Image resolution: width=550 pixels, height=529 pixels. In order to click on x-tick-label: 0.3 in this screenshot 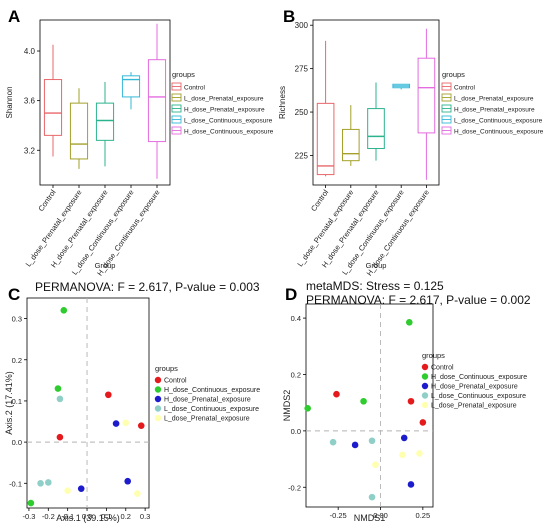, I will do `click(145, 516)`.